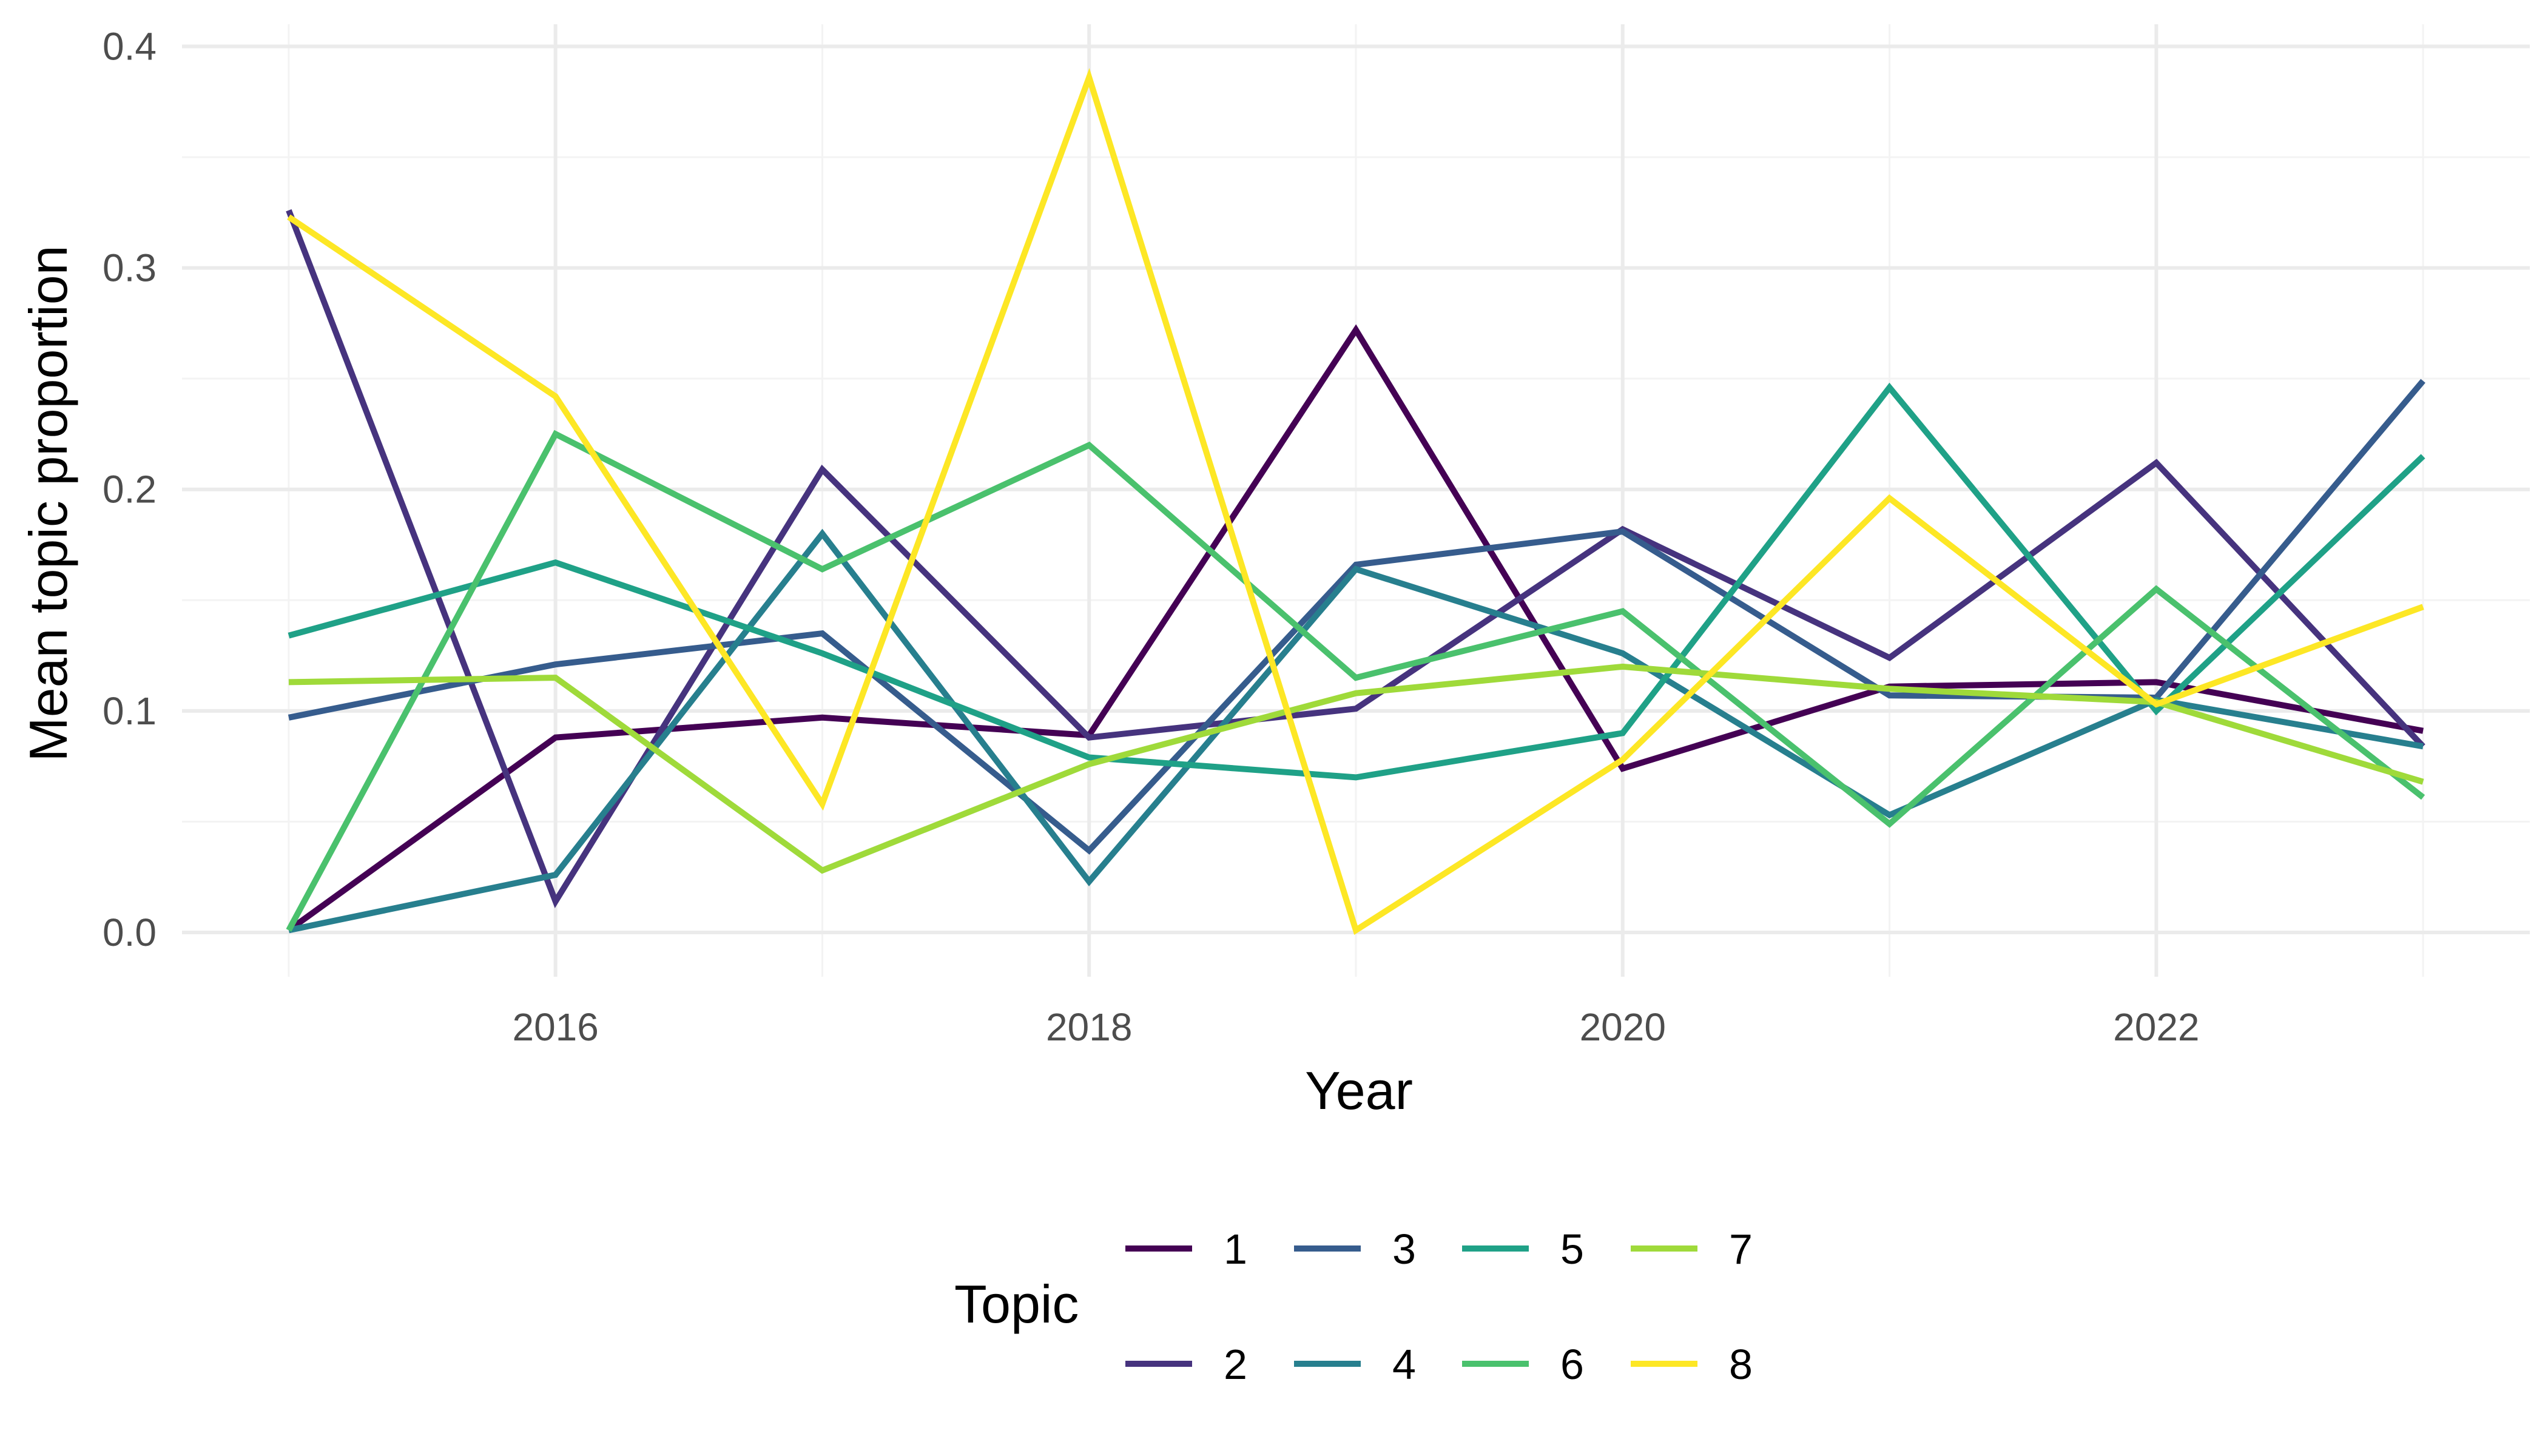 The image size is (2548, 1456). Describe the element at coordinates (2156, 1027) in the screenshot. I see `x-tick-label: 2022` at that location.